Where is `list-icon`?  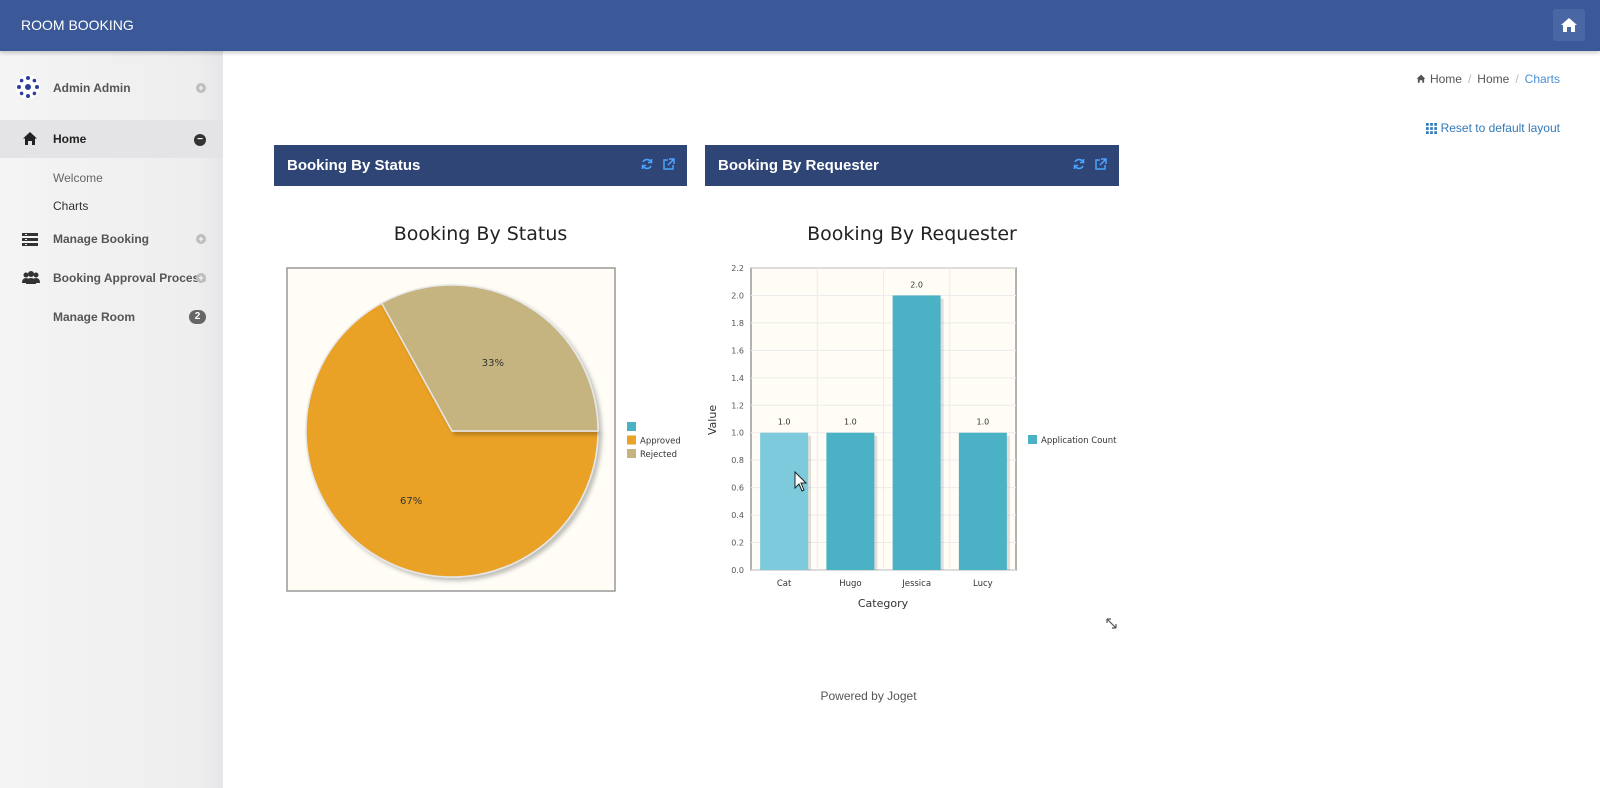 list-icon is located at coordinates (30, 239).